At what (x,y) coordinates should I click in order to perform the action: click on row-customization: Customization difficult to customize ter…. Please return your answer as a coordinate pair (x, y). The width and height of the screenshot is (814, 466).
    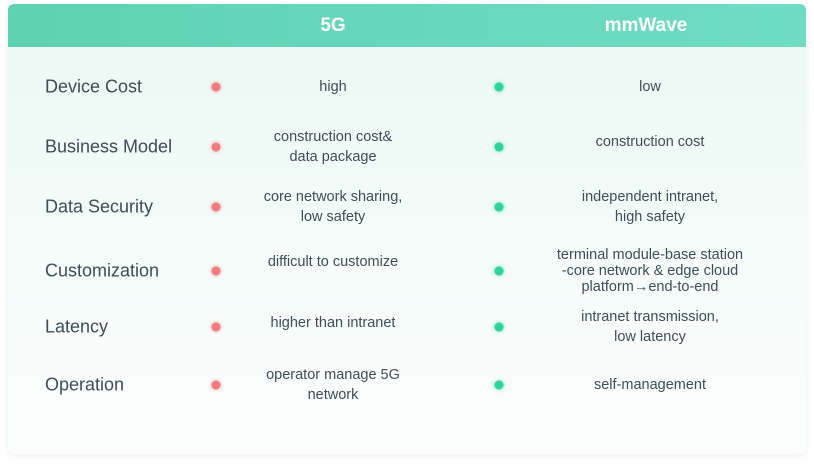
    Looking at the image, I should click on (407, 271).